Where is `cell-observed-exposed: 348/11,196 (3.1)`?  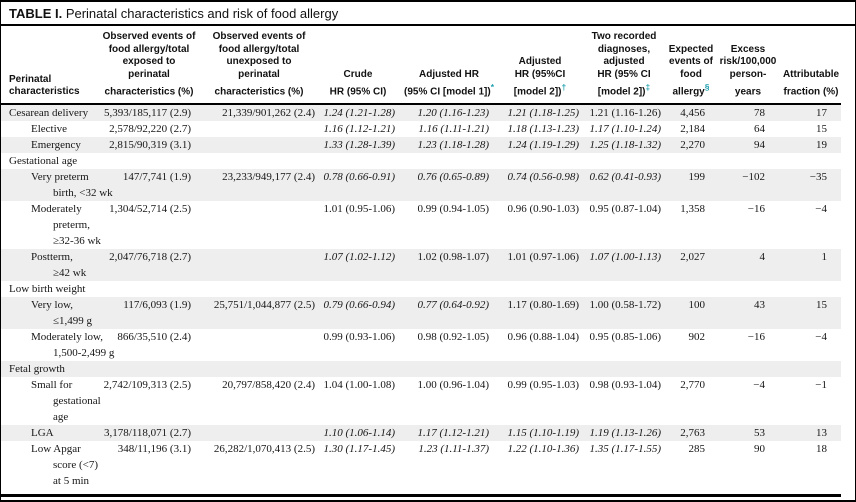
cell-observed-exposed: 348/11,196 (3.1) is located at coordinates (154, 448).